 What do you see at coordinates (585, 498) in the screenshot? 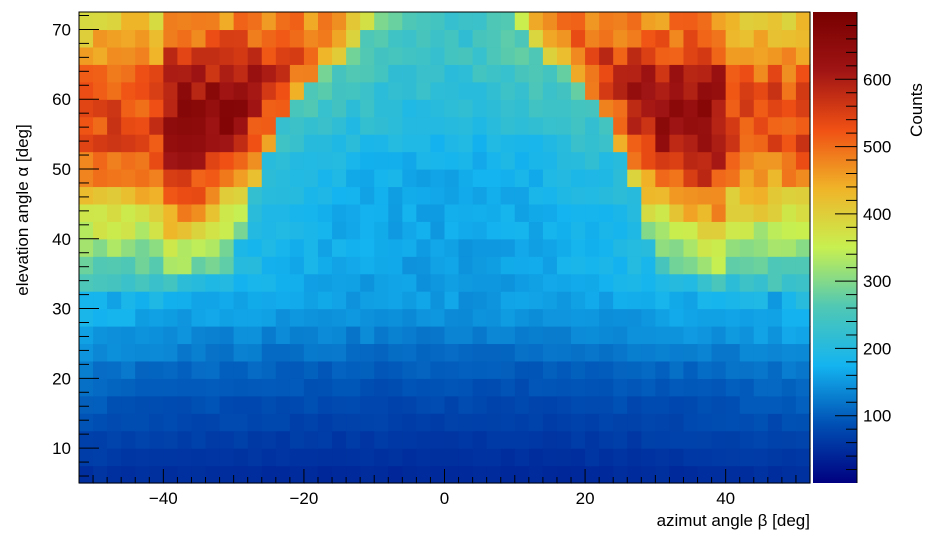
I see `x-tick-label: 20` at bounding box center [585, 498].